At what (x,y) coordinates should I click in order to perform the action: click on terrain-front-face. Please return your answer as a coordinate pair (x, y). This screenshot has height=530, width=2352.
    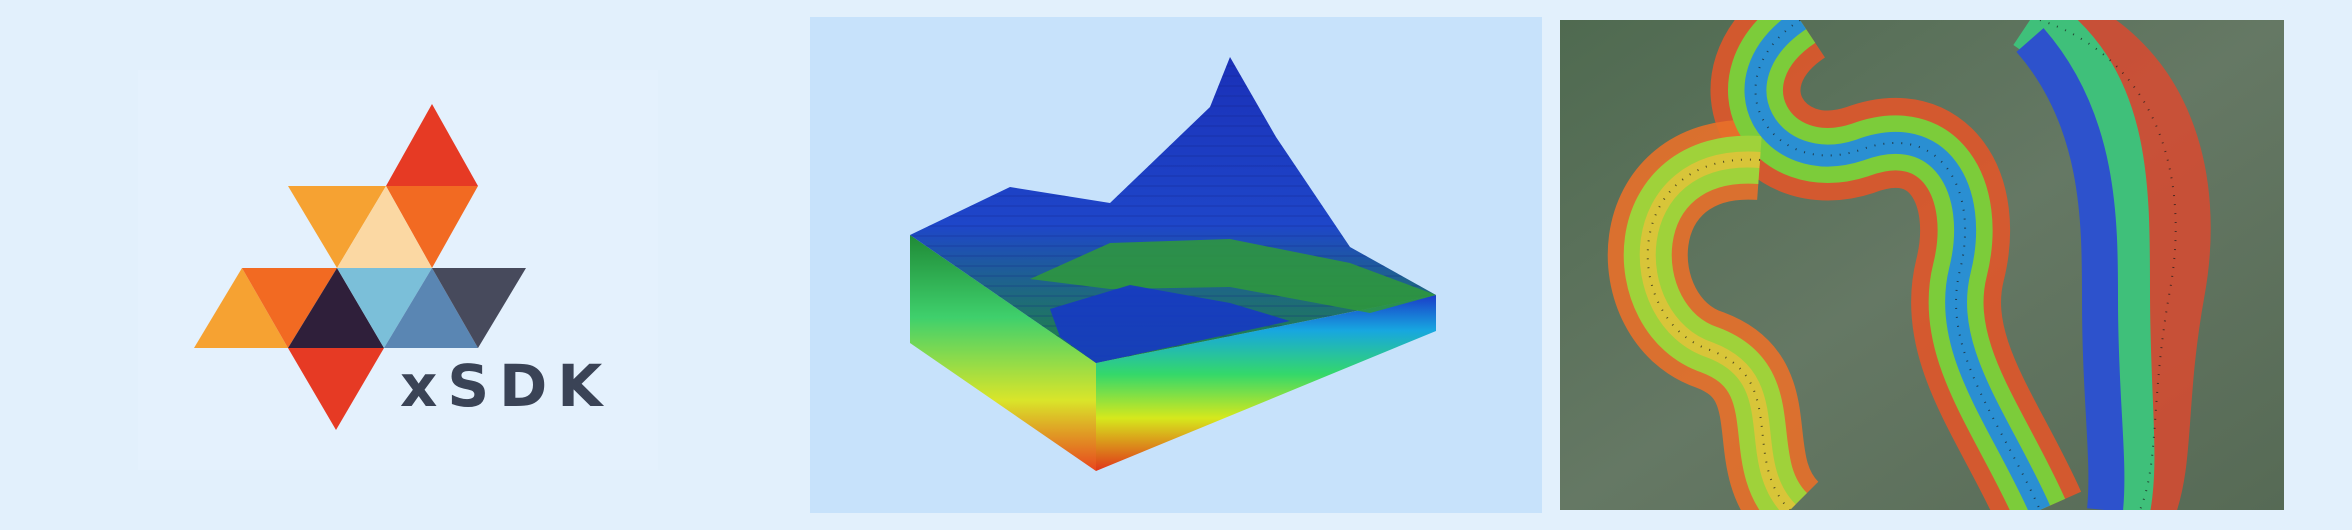
    Looking at the image, I should click on (1266, 383).